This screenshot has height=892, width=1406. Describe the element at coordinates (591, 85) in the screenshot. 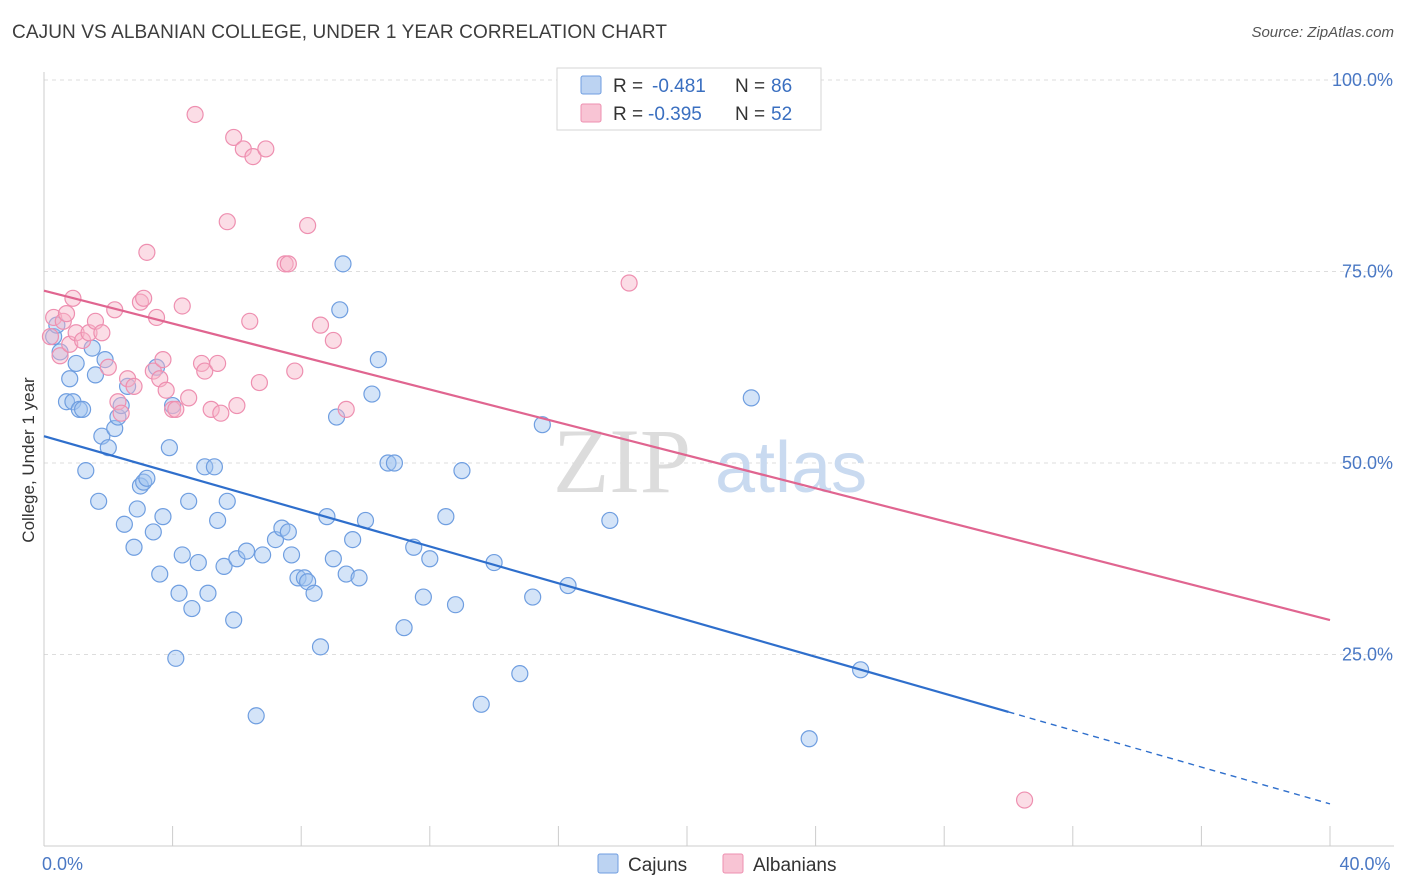

I see `legend-swatch-blue` at that location.